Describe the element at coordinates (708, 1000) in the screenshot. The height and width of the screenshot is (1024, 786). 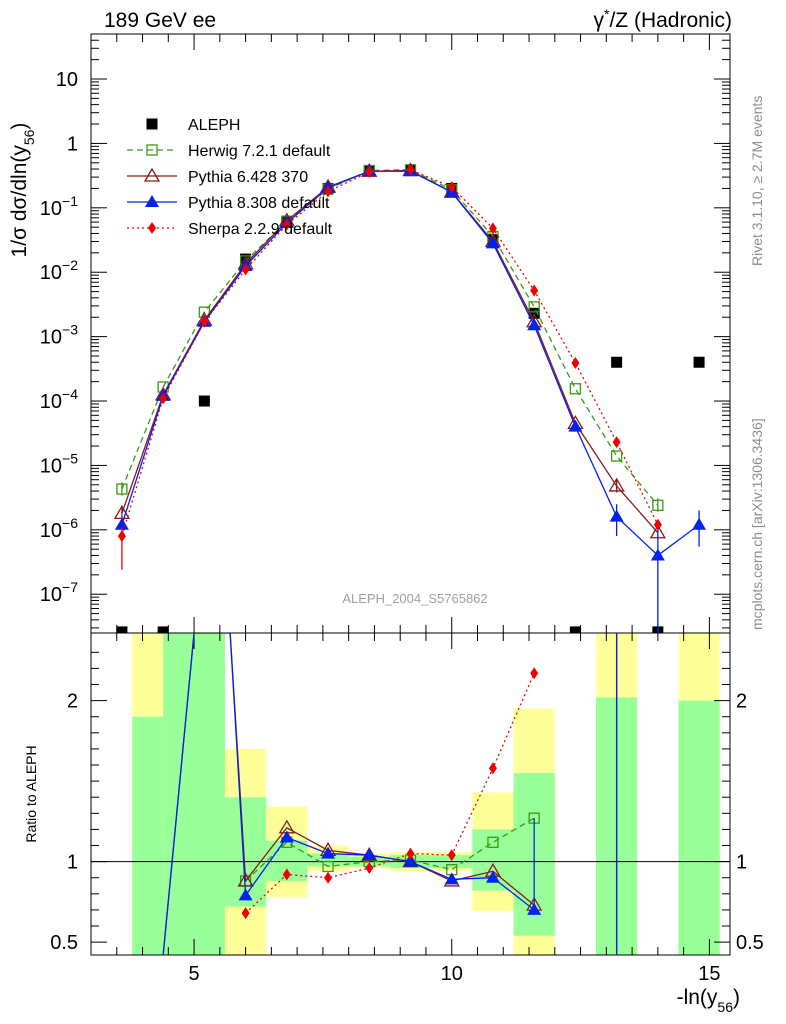
I see `x-axis-label: -ln(y56)` at that location.